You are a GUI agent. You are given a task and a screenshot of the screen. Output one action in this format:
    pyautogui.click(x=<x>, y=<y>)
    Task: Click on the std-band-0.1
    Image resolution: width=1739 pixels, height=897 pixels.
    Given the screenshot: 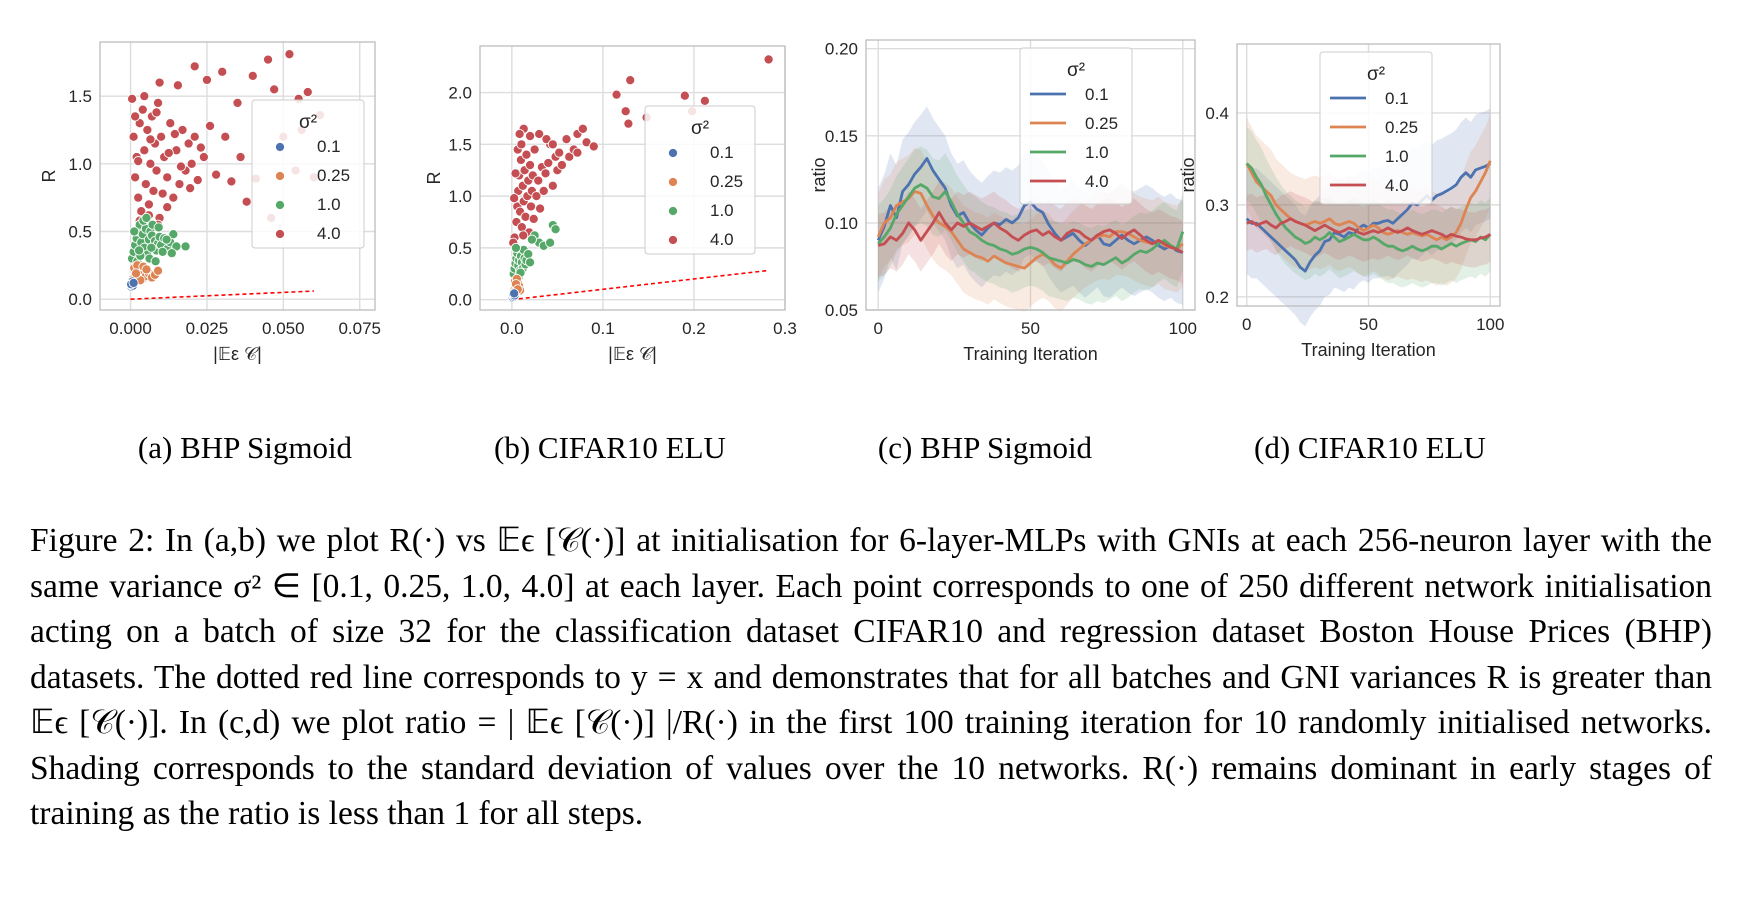 What is the action you would take?
    pyautogui.click(x=1030, y=205)
    